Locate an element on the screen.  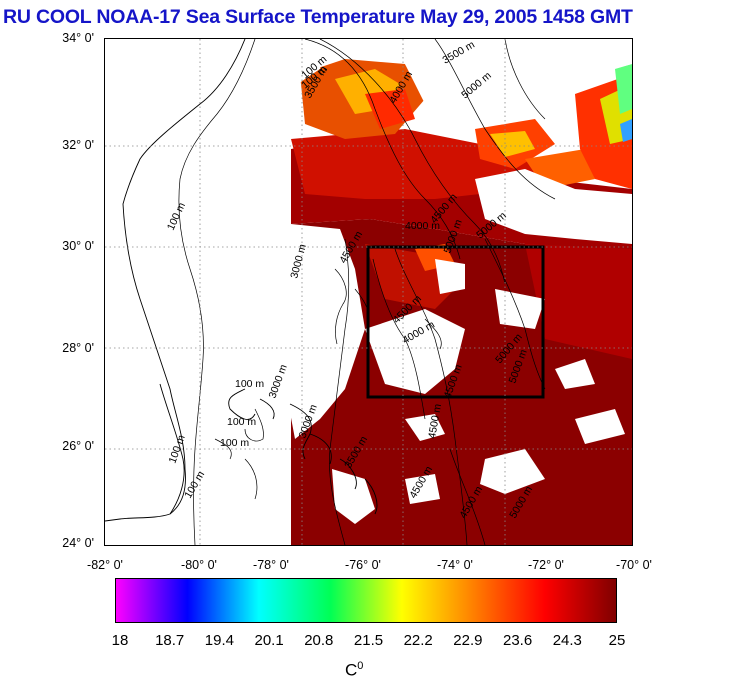
x-tick-label: -70° 0' is located at coordinates (634, 565).